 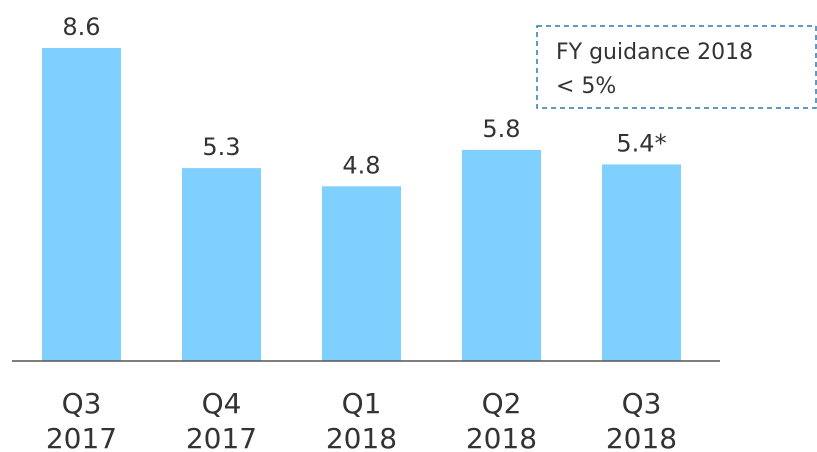 I want to click on value-label: 5.4*, so click(x=641, y=143).